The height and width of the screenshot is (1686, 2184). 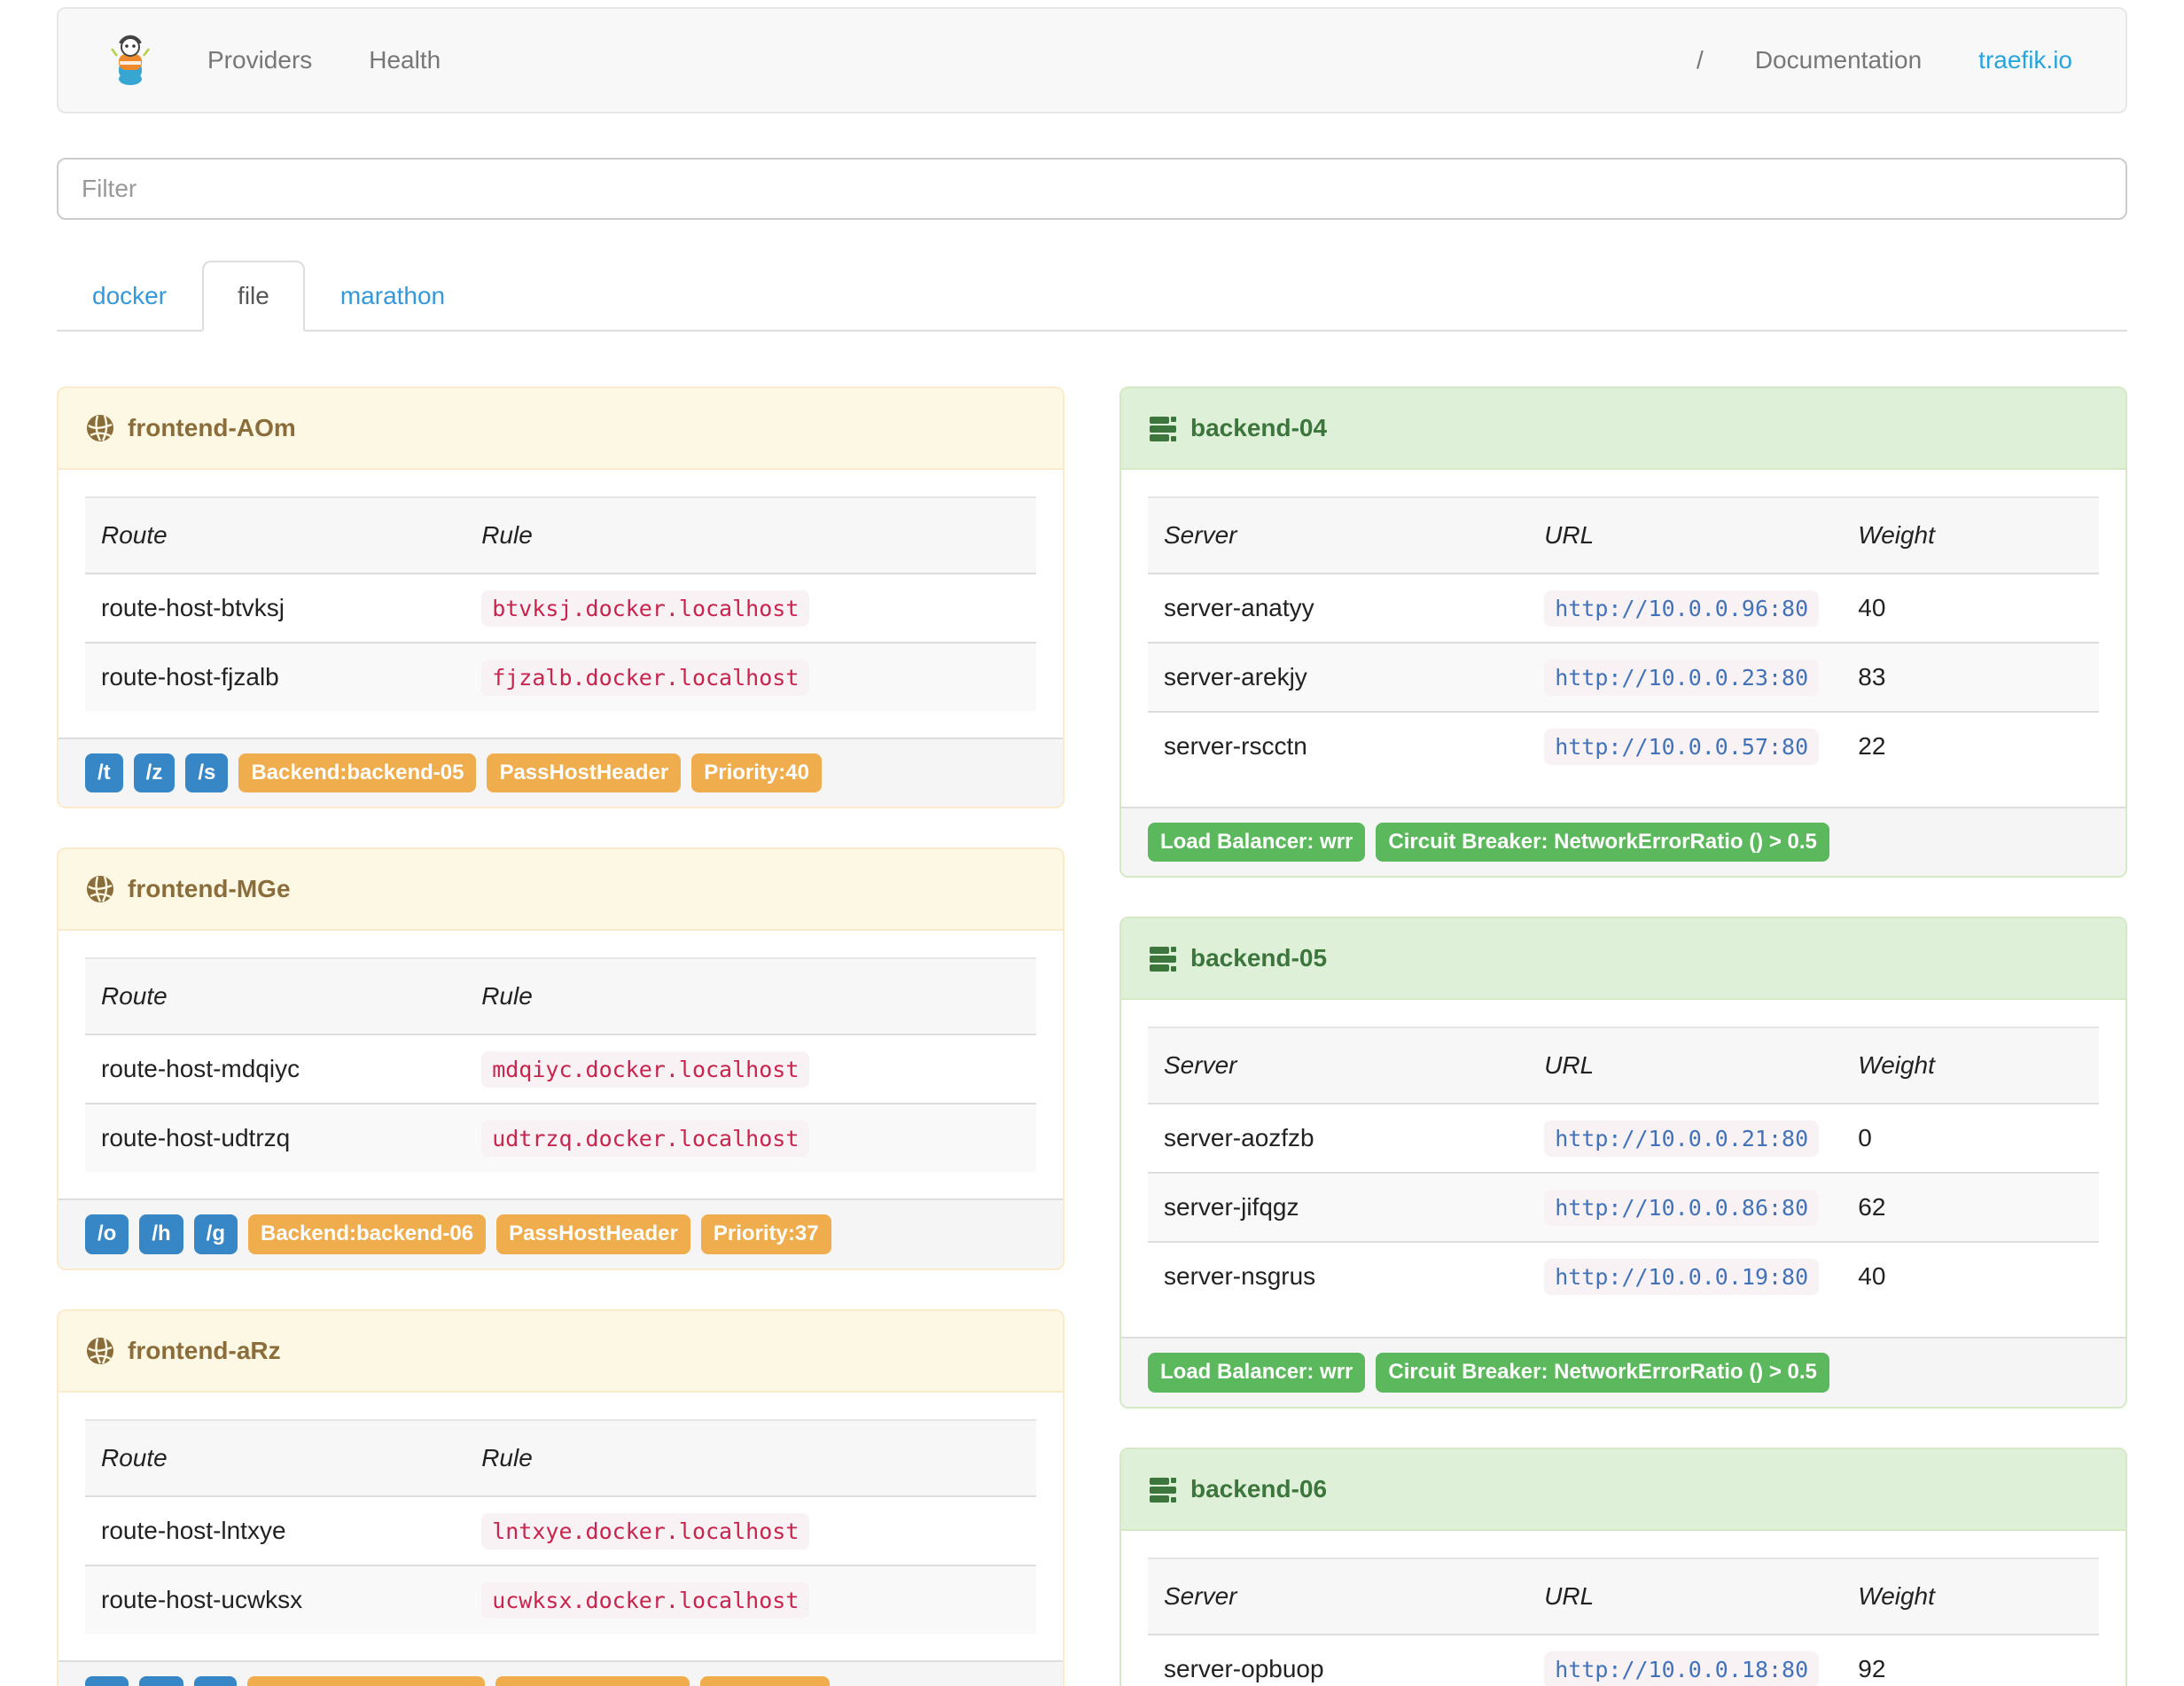 I want to click on filter-input, so click(x=1092, y=189).